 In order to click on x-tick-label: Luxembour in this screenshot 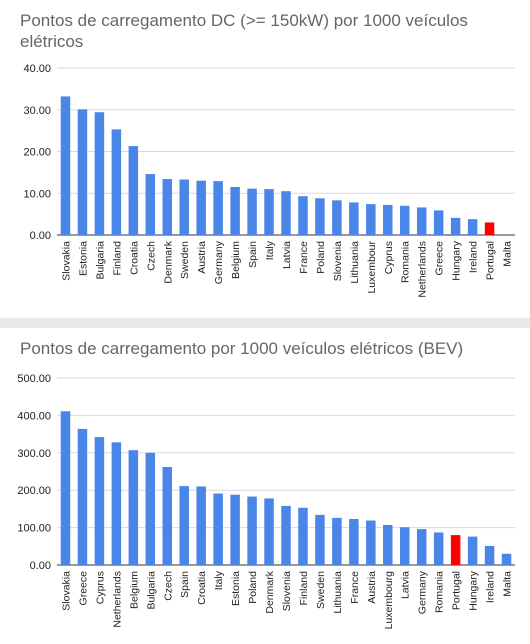, I will do `click(372, 266)`.